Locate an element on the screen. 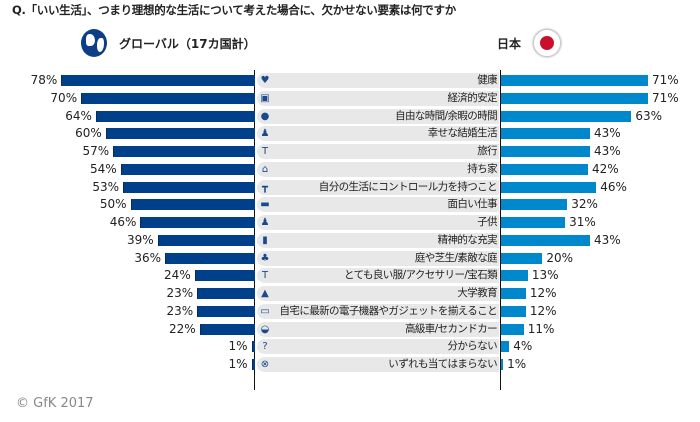 This screenshot has height=422, width=700. value-label-japan: 46% is located at coordinates (613, 186).